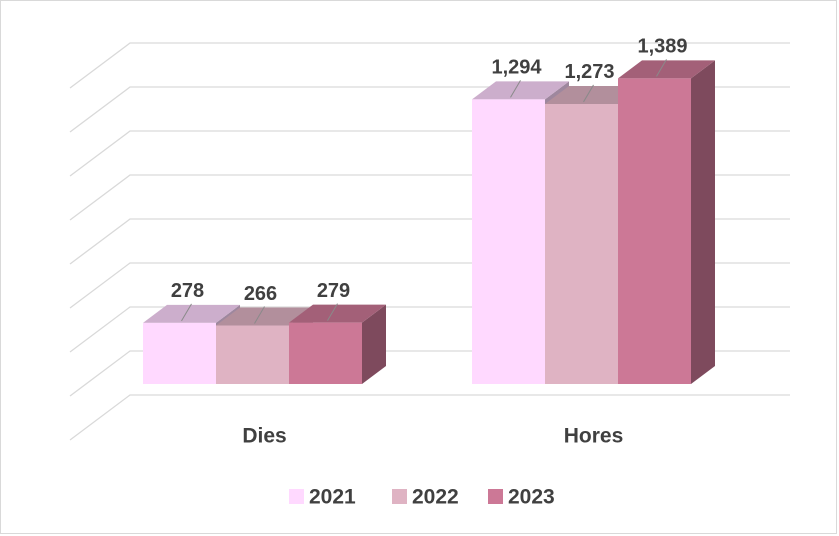 This screenshot has width=839, height=536. I want to click on data-label: 1,294, so click(516, 68).